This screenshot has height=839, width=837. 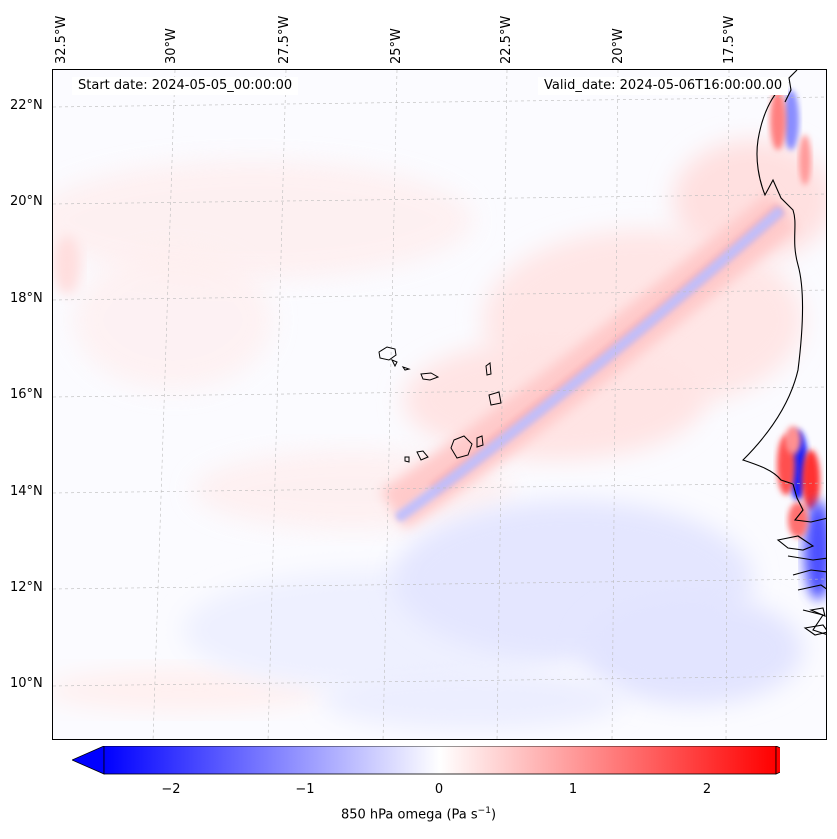 What do you see at coordinates (440, 760) in the screenshot?
I see `colorbar-gradient` at bounding box center [440, 760].